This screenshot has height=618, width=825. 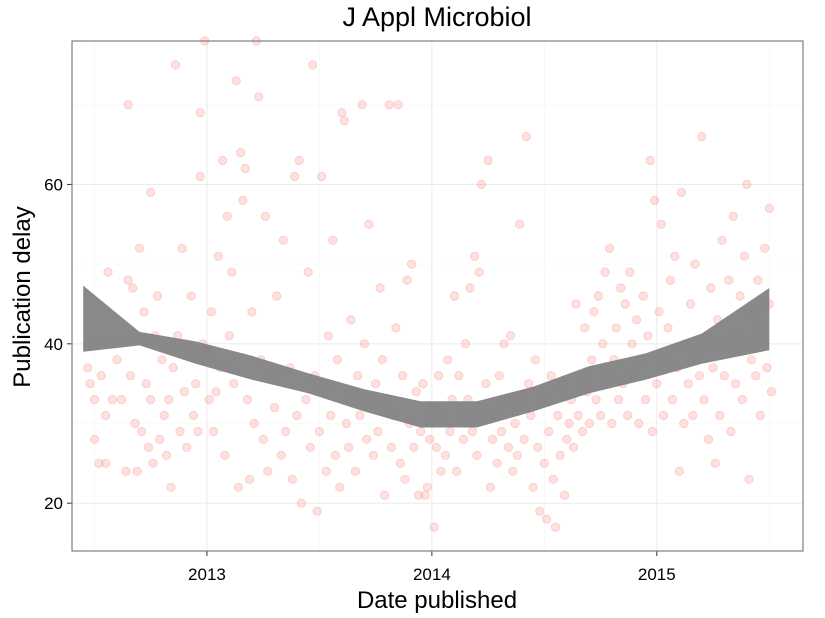 I want to click on x-tick-label: 2013, so click(x=207, y=574).